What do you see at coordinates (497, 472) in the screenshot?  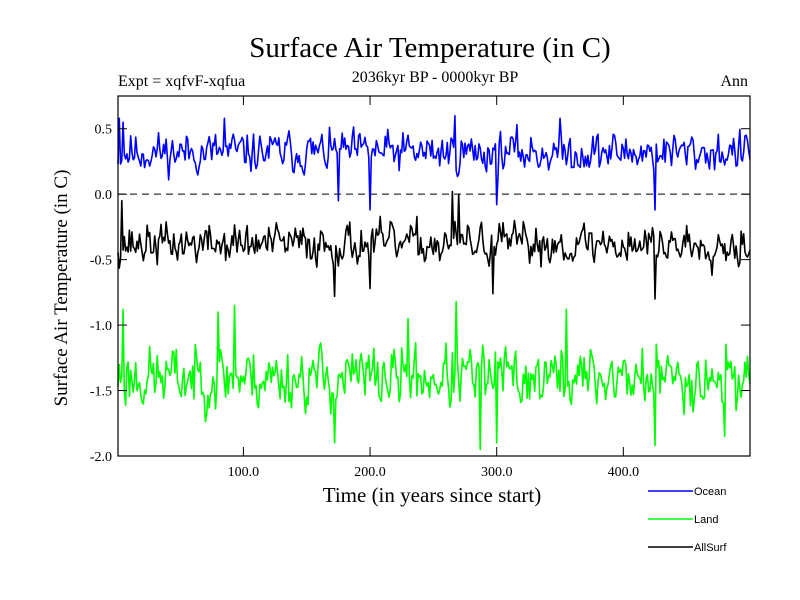 I see `x-tick-label: 300.0` at bounding box center [497, 472].